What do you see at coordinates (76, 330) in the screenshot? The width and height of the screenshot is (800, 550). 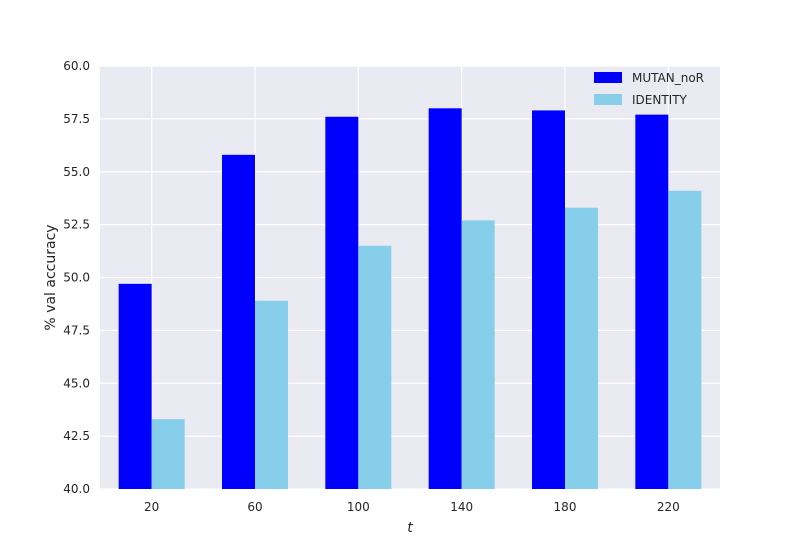 I see `y-tick-label: 47.5` at bounding box center [76, 330].